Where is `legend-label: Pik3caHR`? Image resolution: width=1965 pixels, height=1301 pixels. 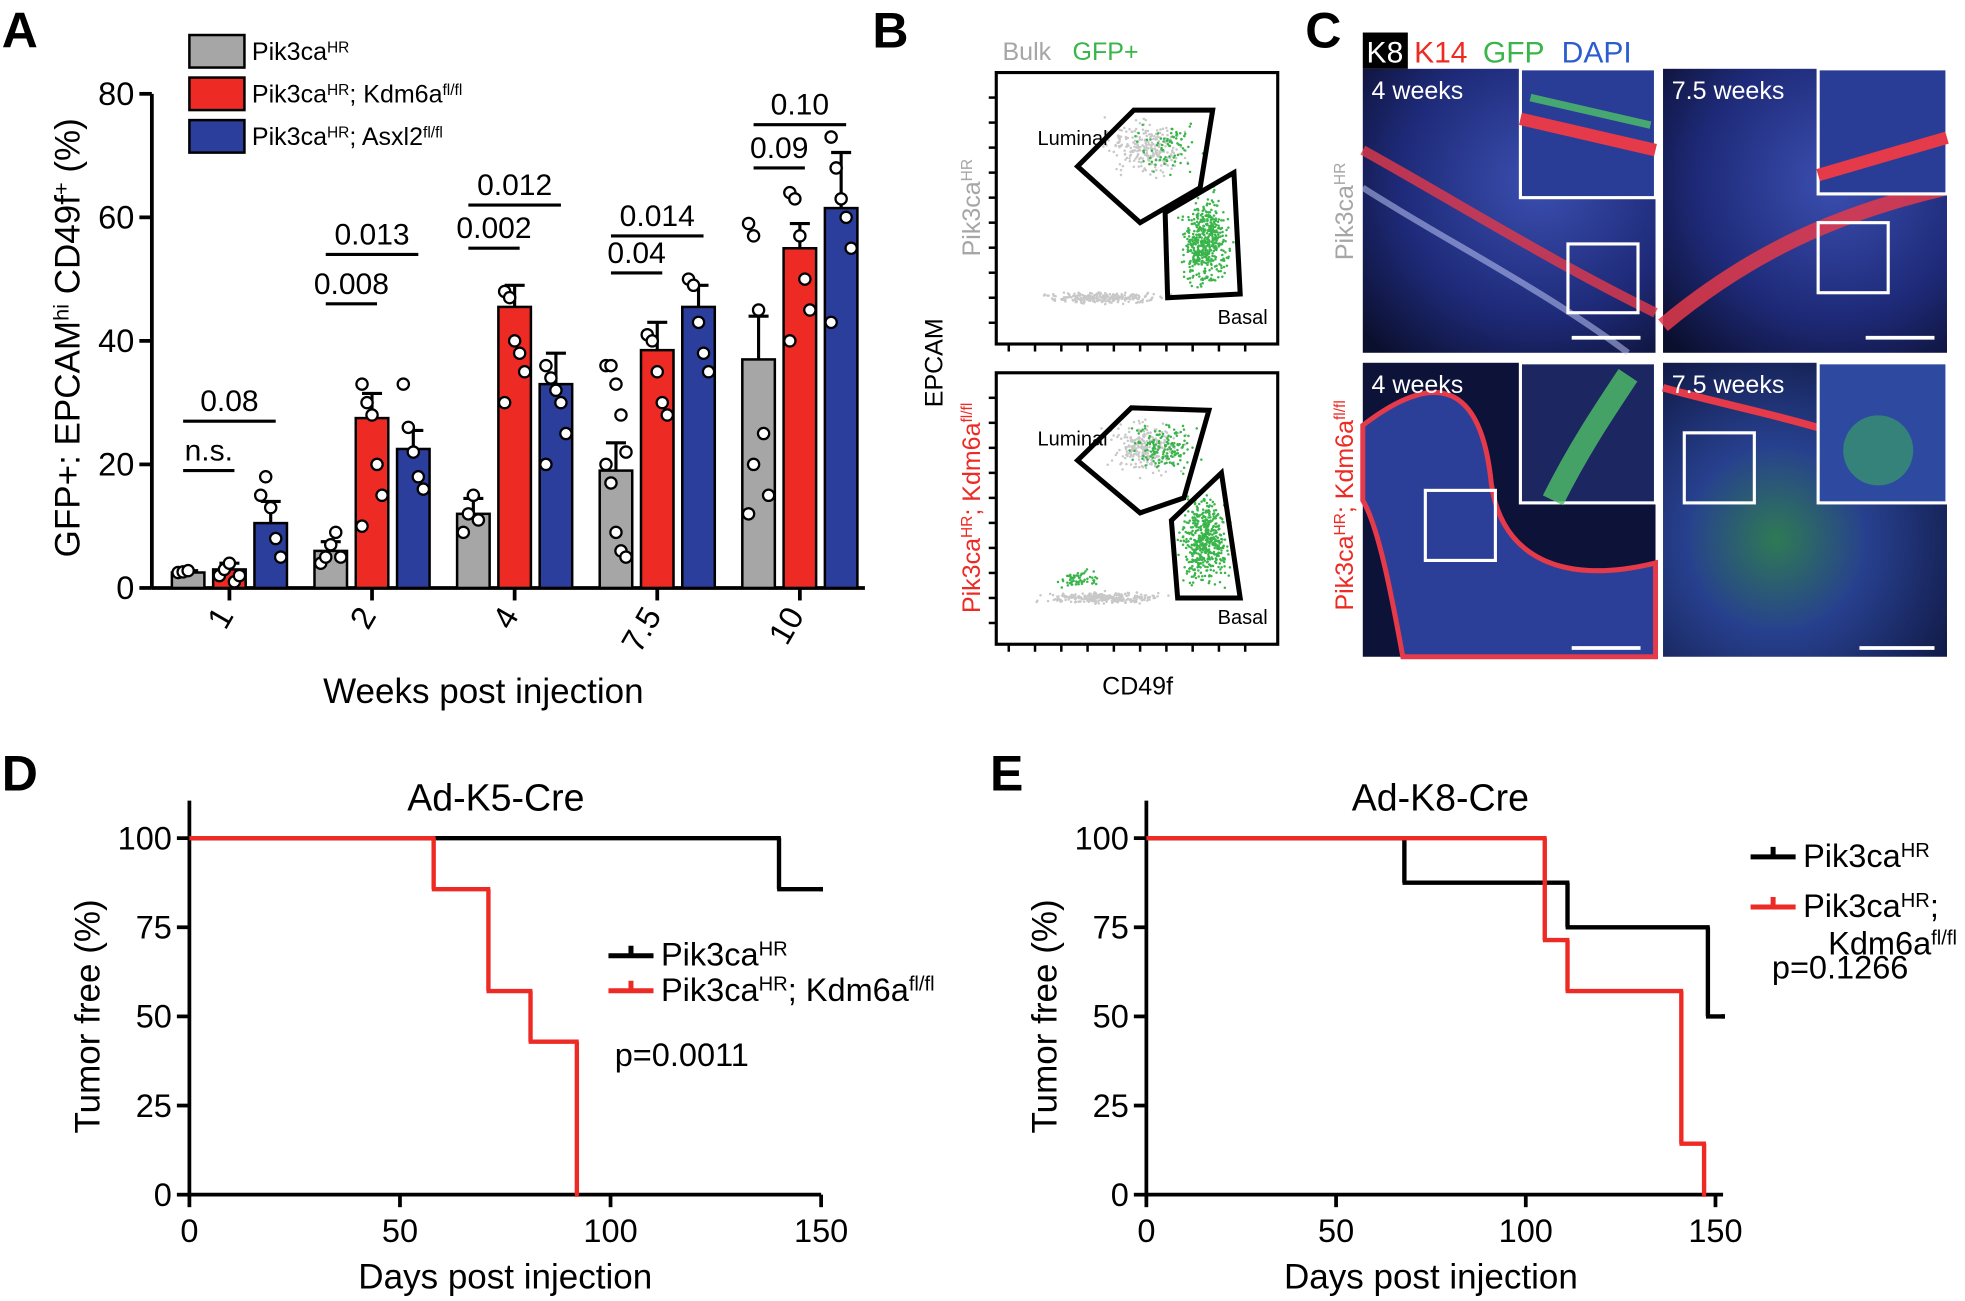
legend-label: Pik3caHR is located at coordinates (300, 52).